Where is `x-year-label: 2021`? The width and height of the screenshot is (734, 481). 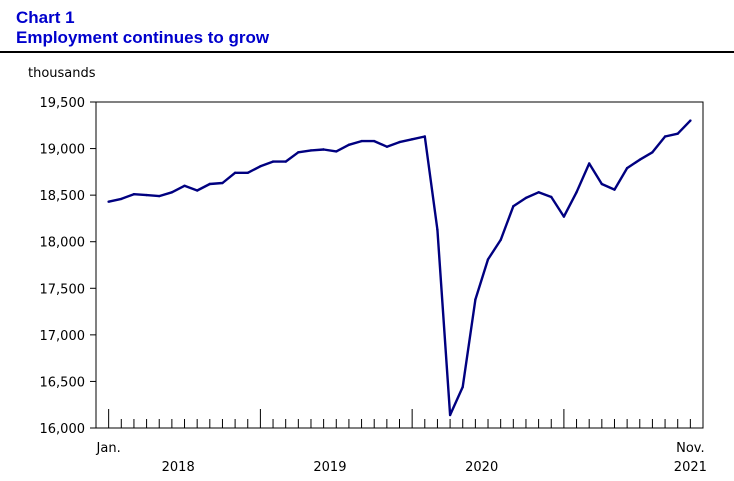 x-year-label: 2021 is located at coordinates (690, 467).